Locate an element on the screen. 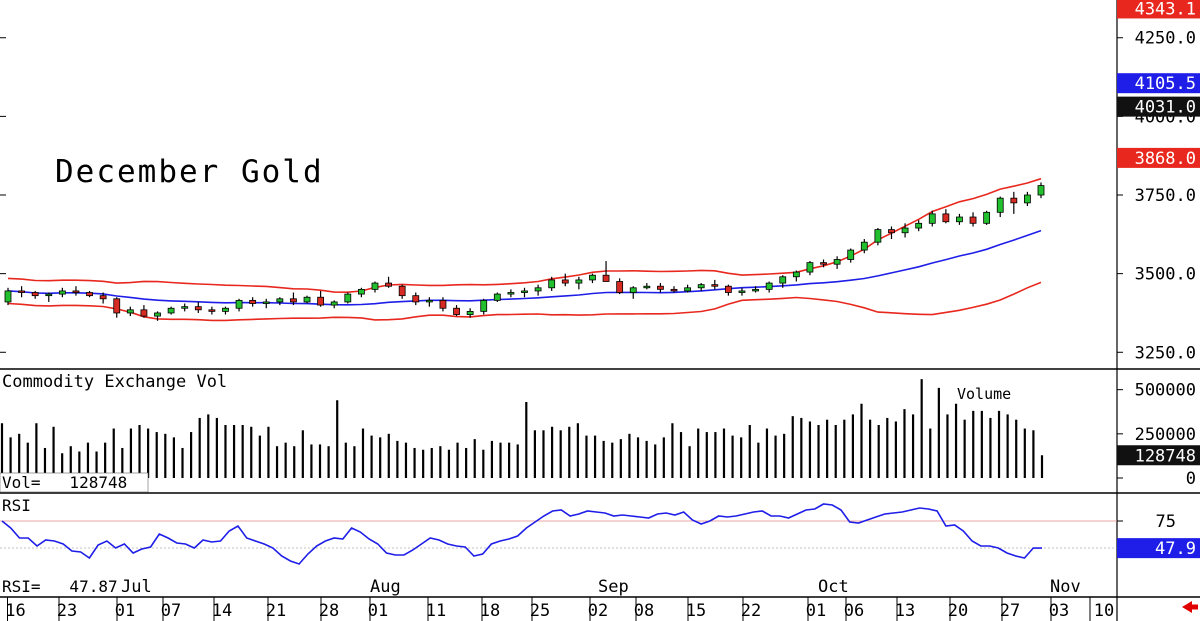 The height and width of the screenshot is (621, 1200). scroll-right-arrow-icon is located at coordinates (1190, 607).